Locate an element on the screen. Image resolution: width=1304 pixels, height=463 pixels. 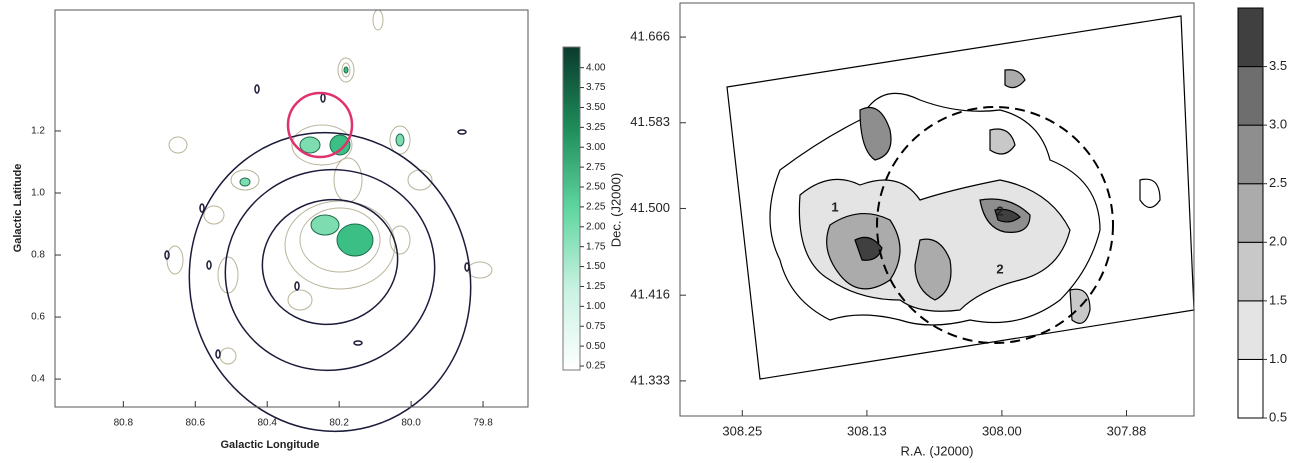
x-tick-label: 80.8 is located at coordinates (124, 423).